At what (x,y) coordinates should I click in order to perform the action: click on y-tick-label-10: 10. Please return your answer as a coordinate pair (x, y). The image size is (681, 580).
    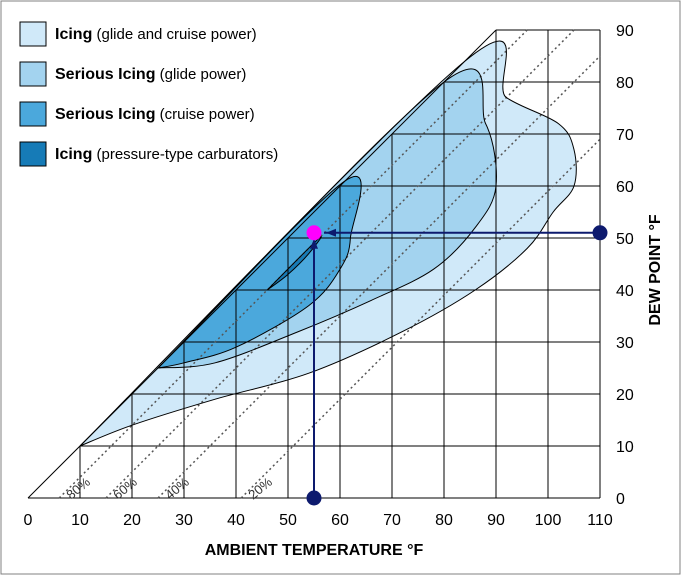
    Looking at the image, I should click on (625, 447).